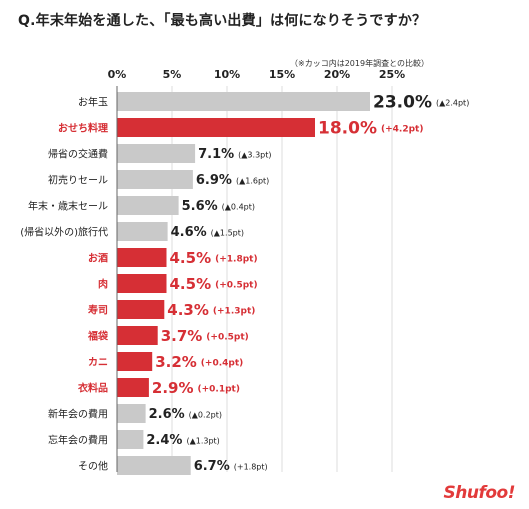  I want to click on value-label: 4.6%, so click(189, 232).